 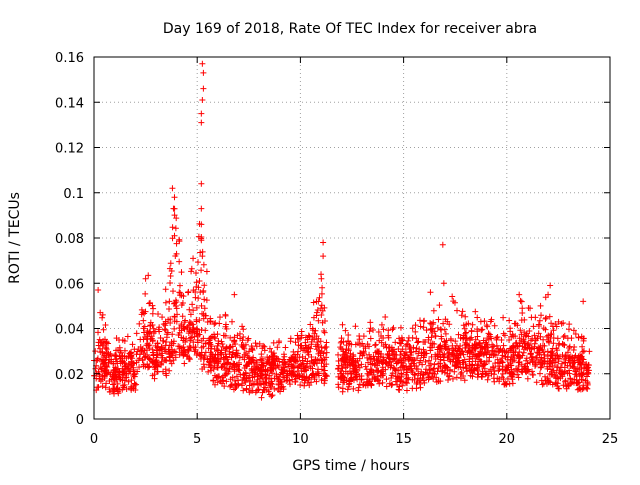 What do you see at coordinates (73, 194) in the screenshot?
I see `y-tick-label: 0.1` at bounding box center [73, 194].